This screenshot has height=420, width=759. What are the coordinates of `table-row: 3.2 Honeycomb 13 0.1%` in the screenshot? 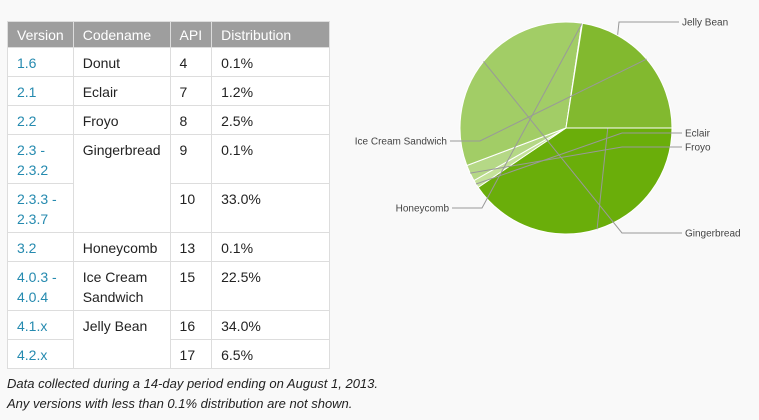 It's located at (168, 247).